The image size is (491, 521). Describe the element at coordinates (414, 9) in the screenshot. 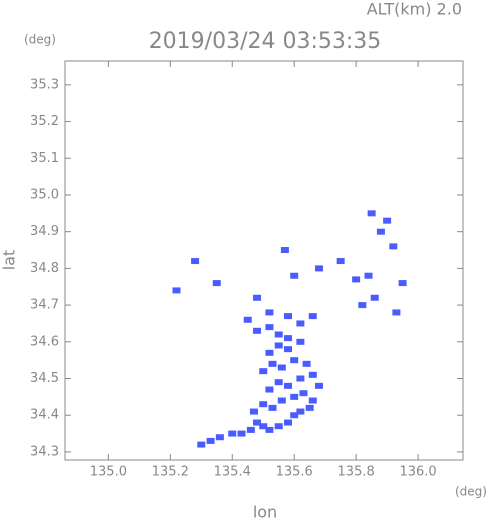

I see `altitude-label: ALT(km) 2.0` at that location.